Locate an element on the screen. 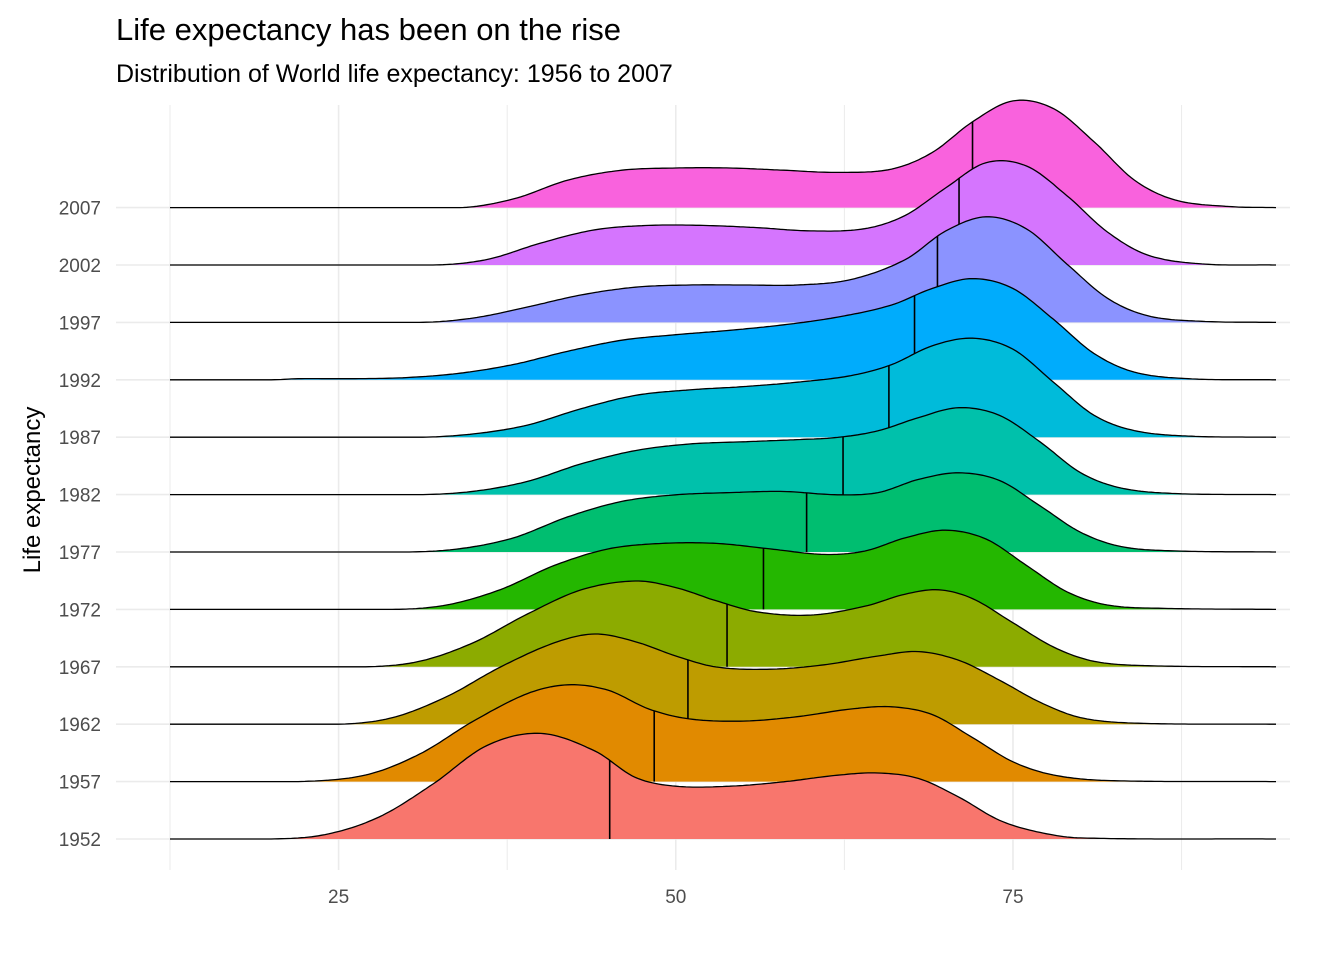 Image resolution: width=1344 pixels, height=960 pixels. ridge-1962 is located at coordinates (723, 679).